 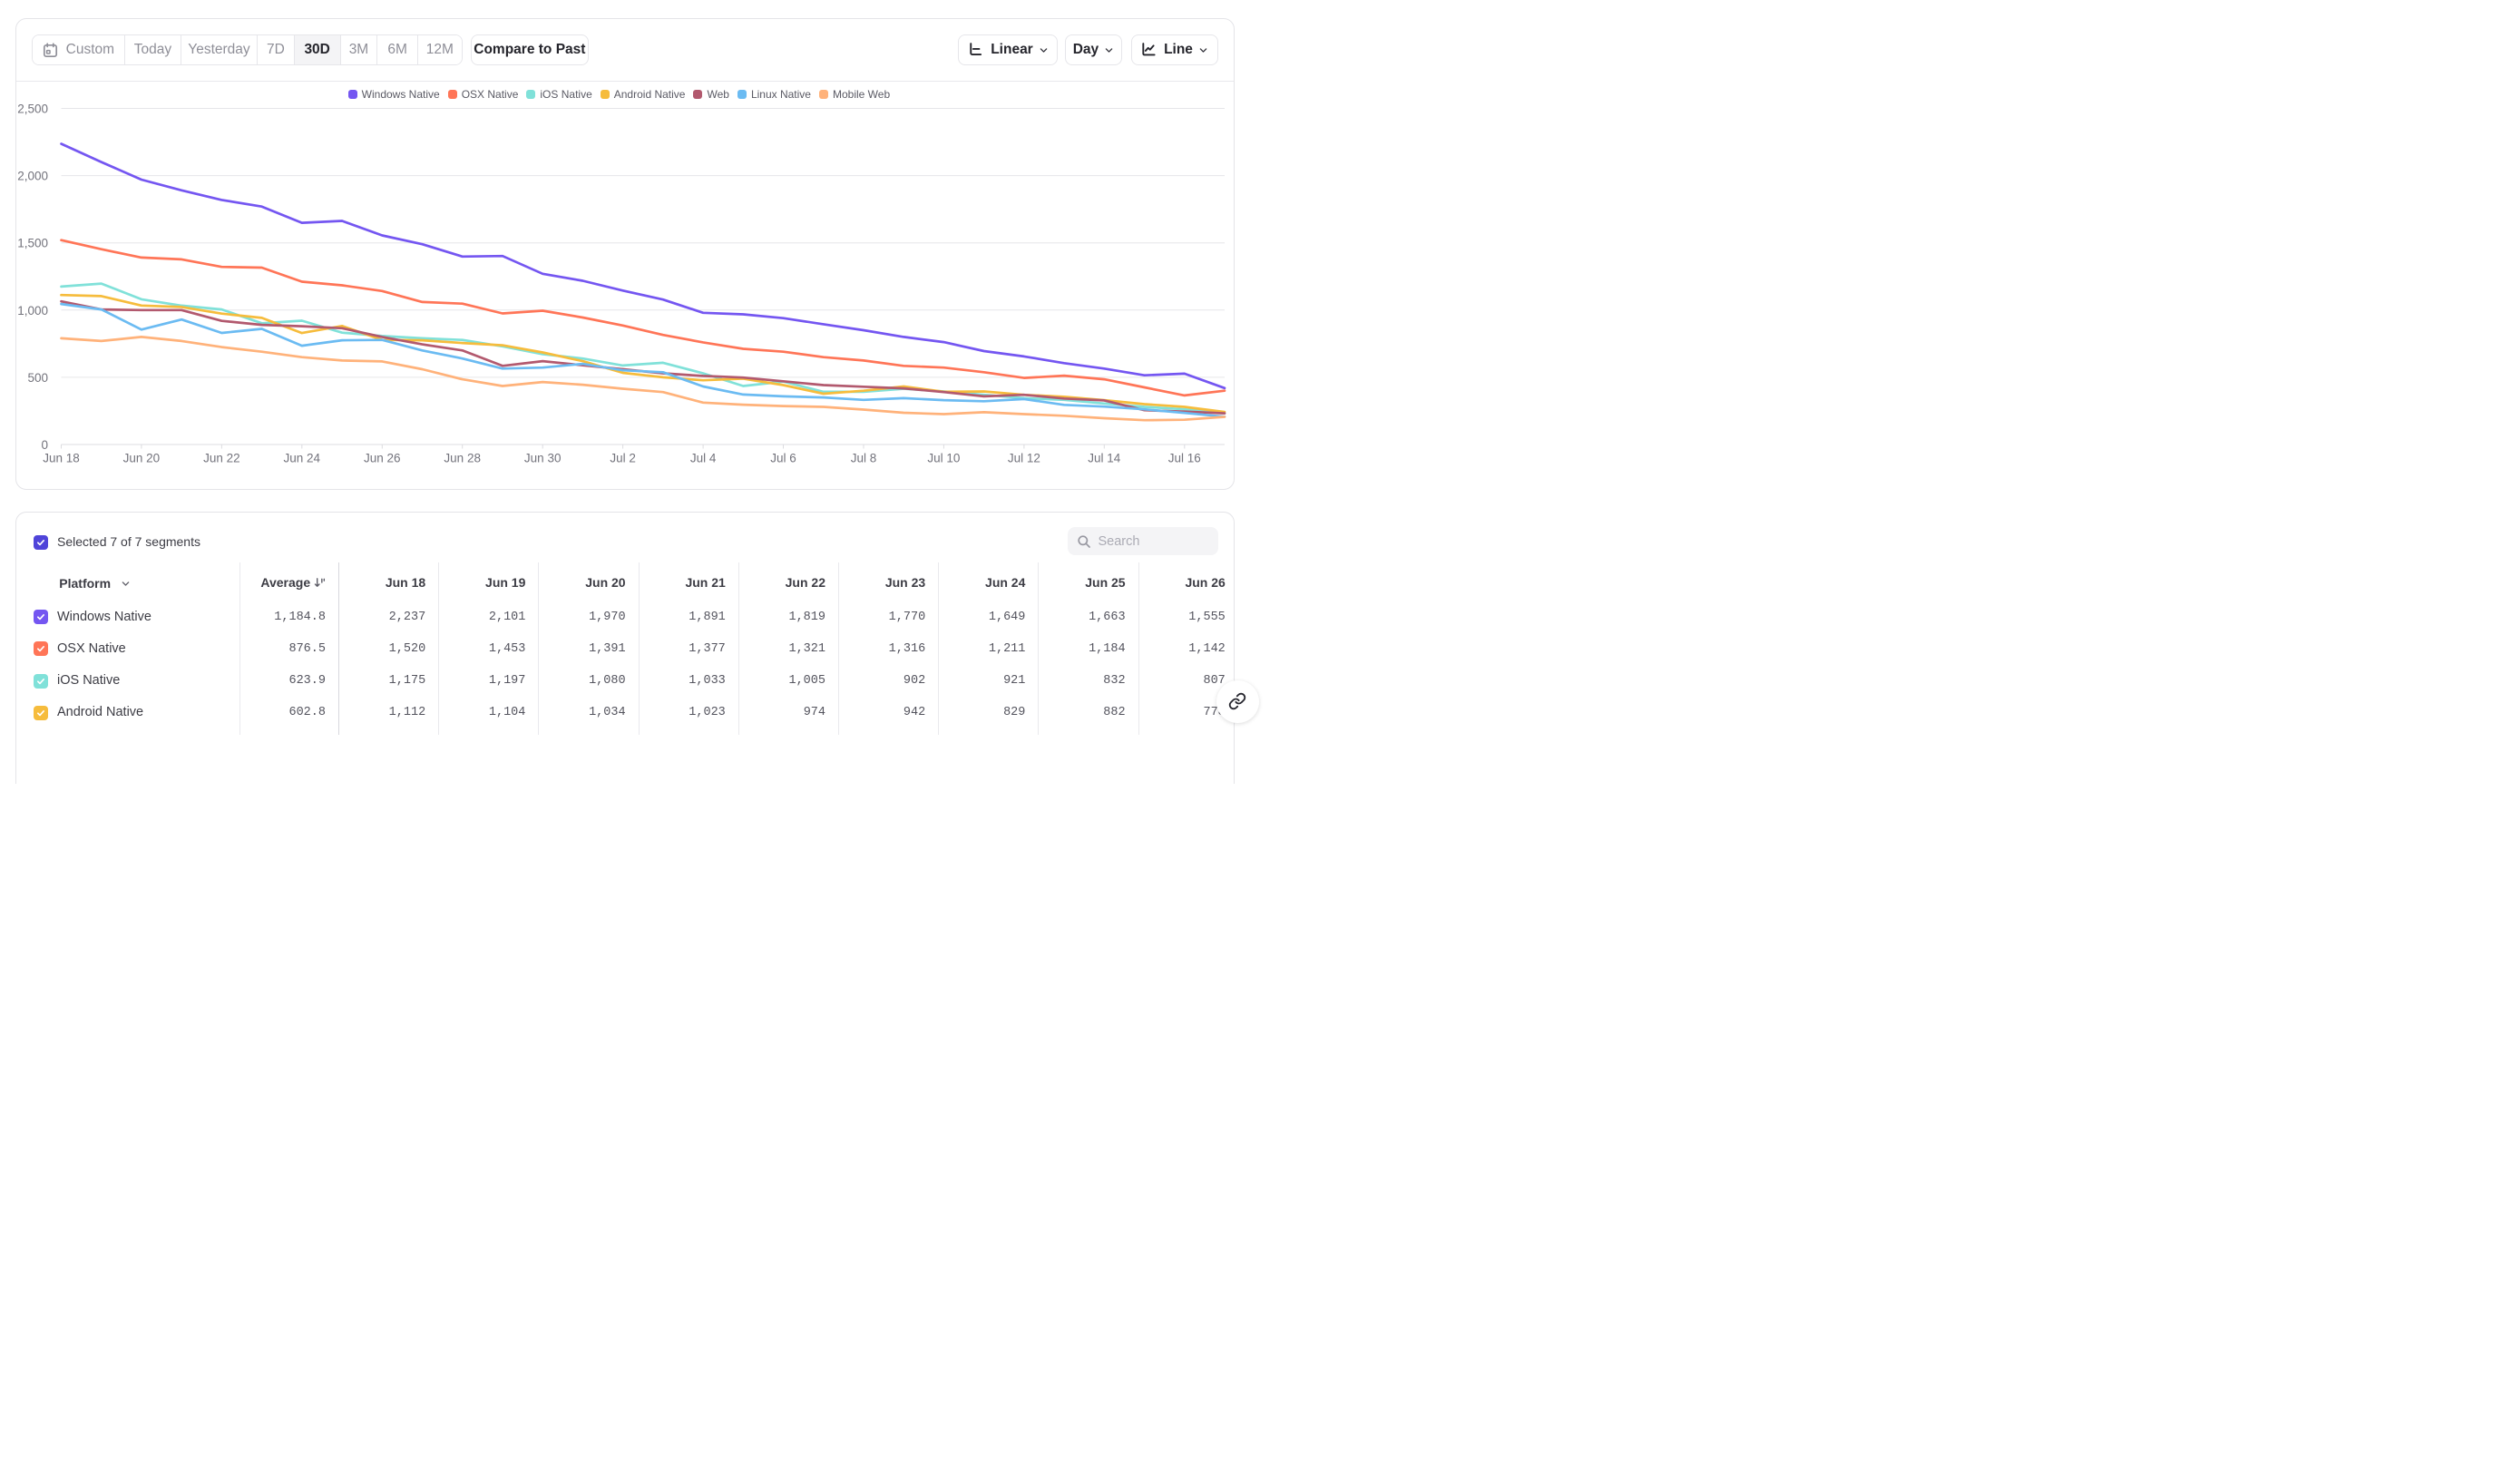 I want to click on svg-text: 500, so click(x=37, y=378).